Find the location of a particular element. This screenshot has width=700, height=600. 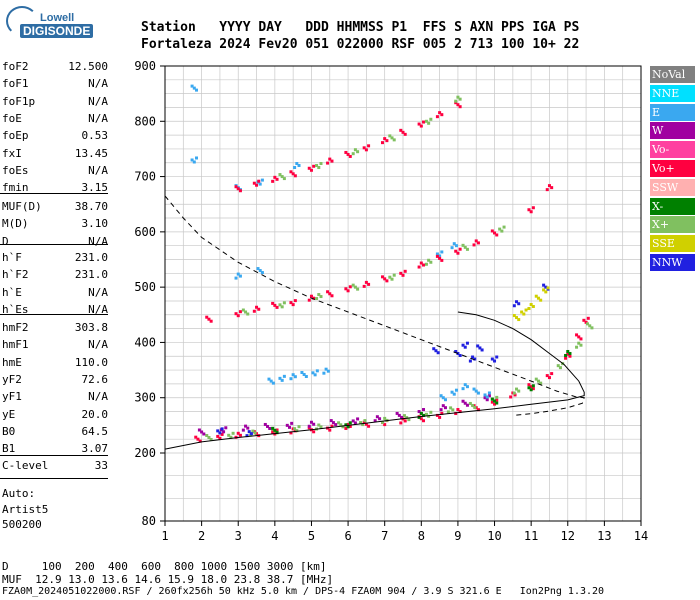

param-key: B1 is located at coordinates (9, 449).